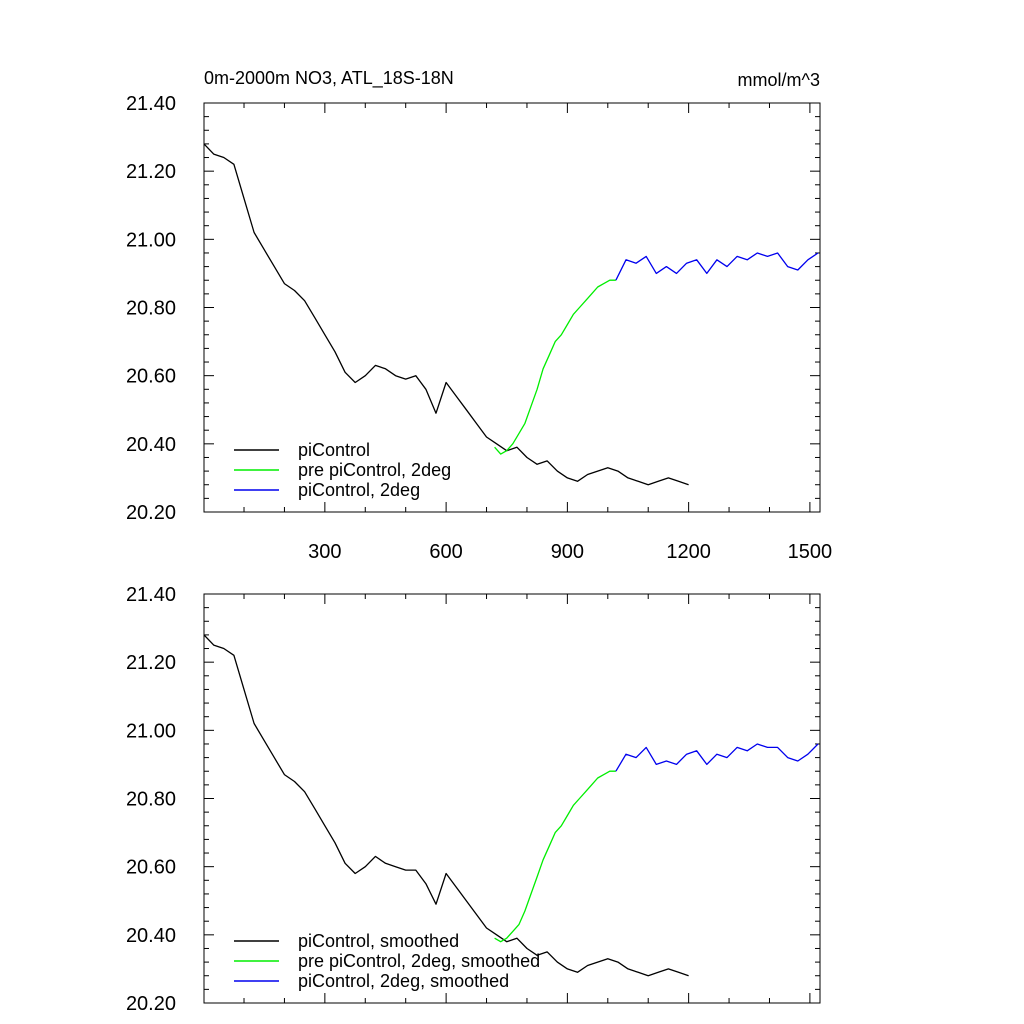 The height and width of the screenshot is (1024, 1024). Describe the element at coordinates (810, 552) in the screenshot. I see `x-tick-label: 1500` at that location.